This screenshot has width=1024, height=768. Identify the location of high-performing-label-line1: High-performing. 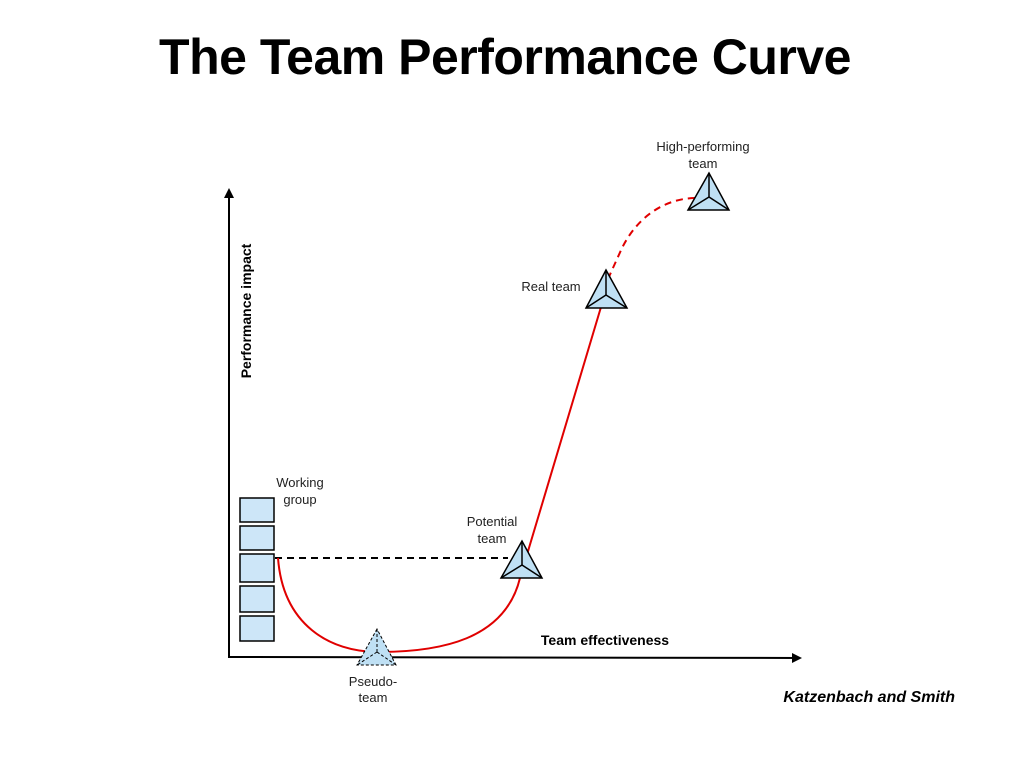
(702, 146).